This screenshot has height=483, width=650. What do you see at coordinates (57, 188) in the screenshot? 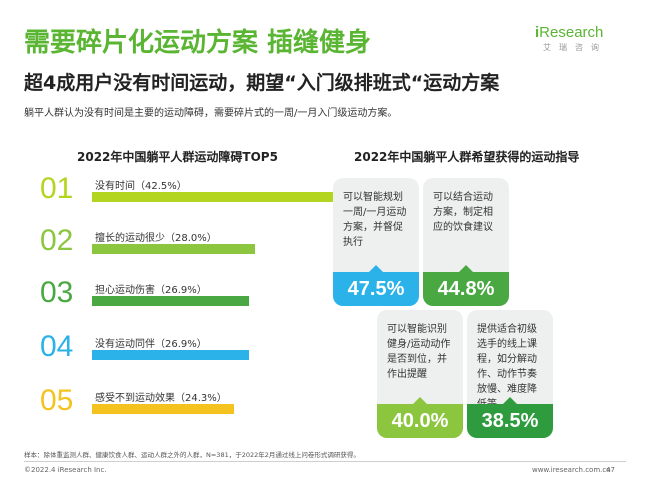
I see `rank-number: 01` at bounding box center [57, 188].